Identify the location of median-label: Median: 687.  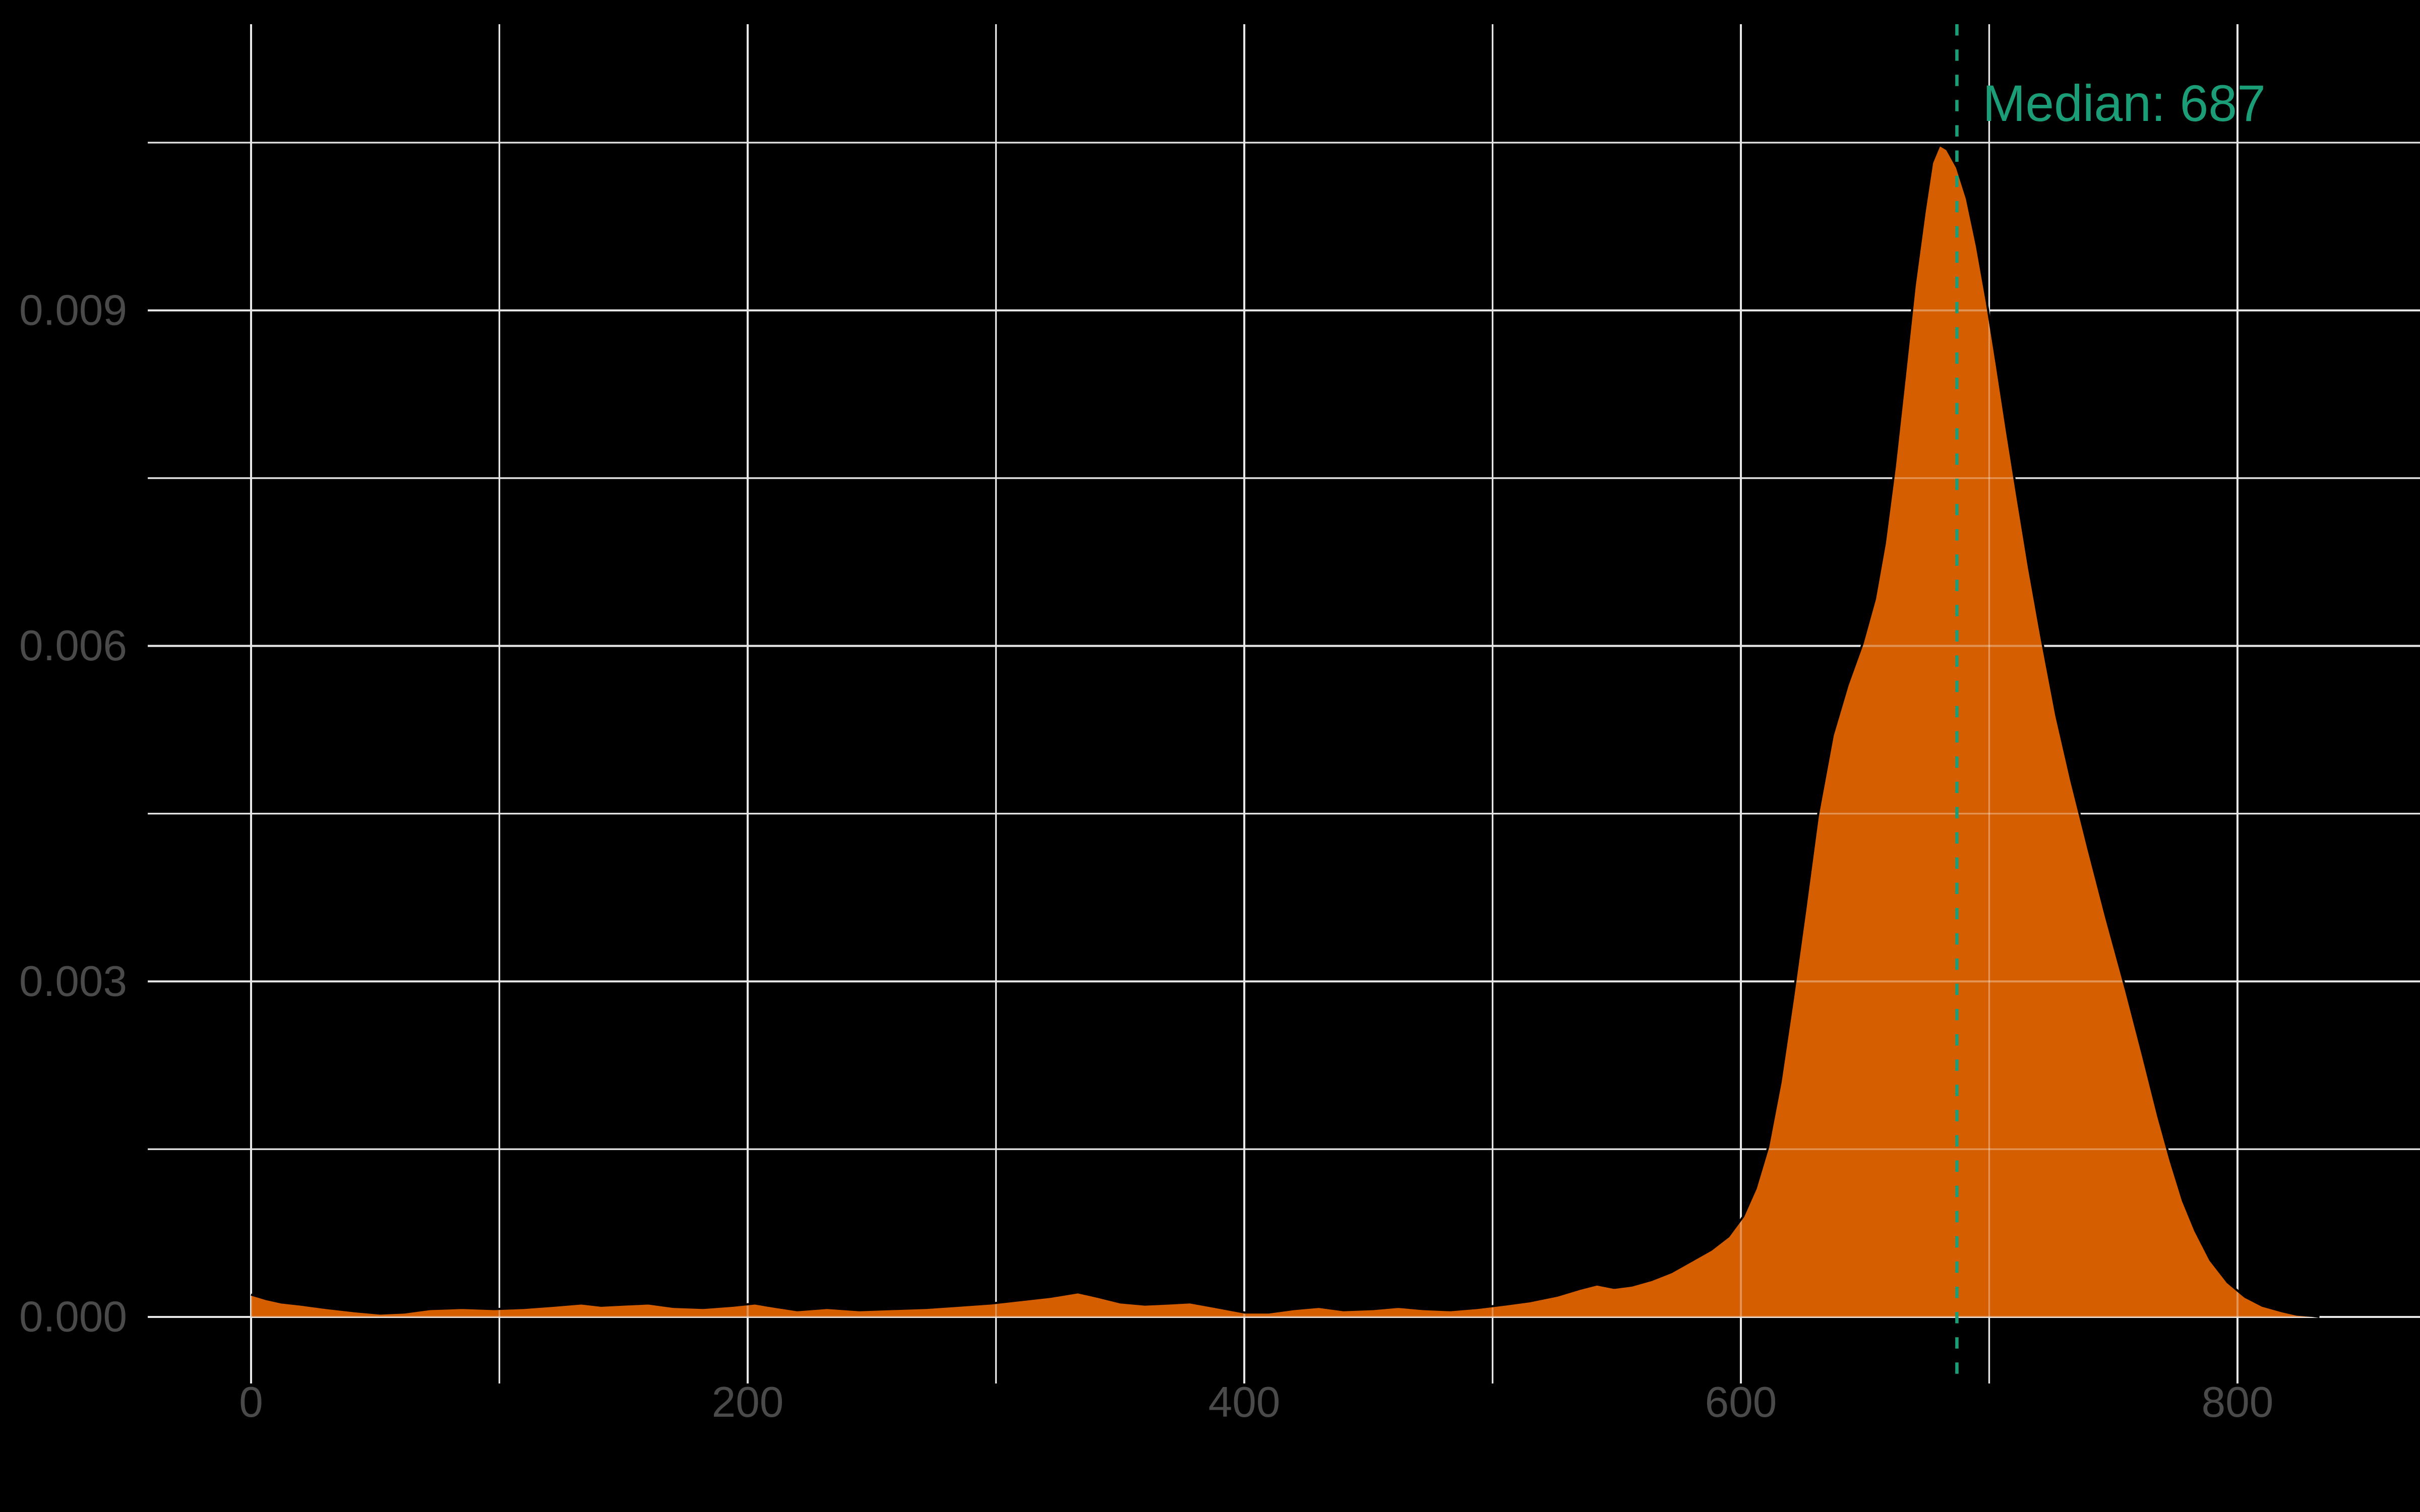
(2123, 103).